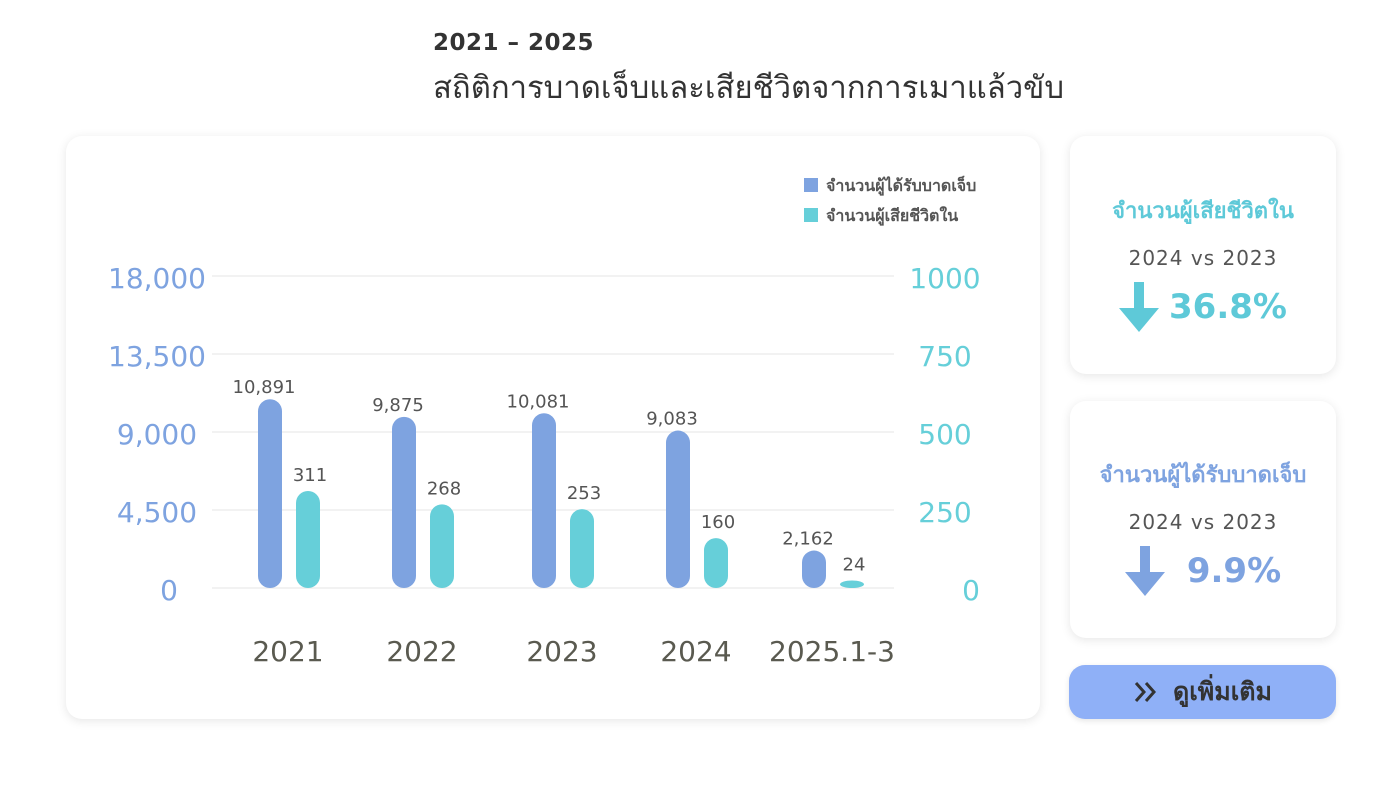 This screenshot has height=790, width=1400. What do you see at coordinates (1234, 571) in the screenshot?
I see `injuries-stat-percent: 9.9%` at bounding box center [1234, 571].